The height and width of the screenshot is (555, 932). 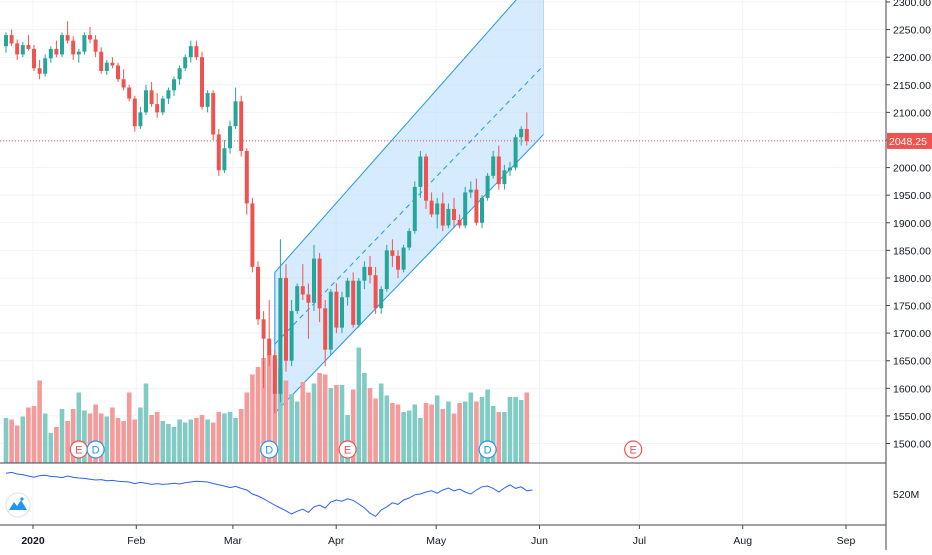 I want to click on logo-dot, so click(x=22, y=499).